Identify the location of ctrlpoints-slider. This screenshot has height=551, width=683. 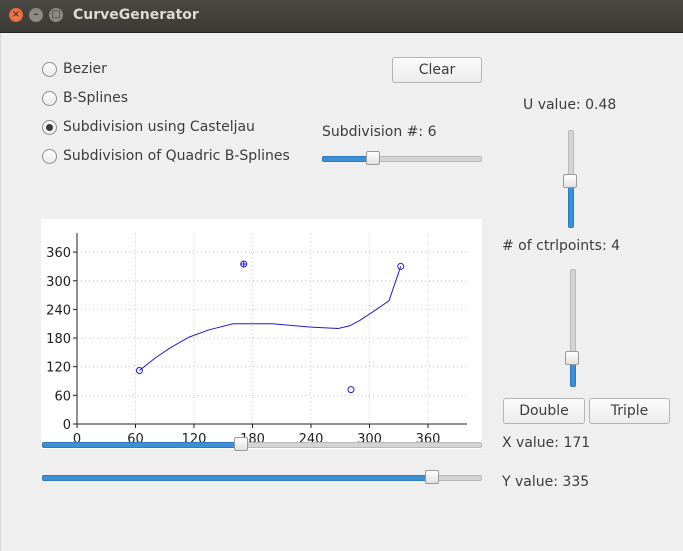
(573, 328).